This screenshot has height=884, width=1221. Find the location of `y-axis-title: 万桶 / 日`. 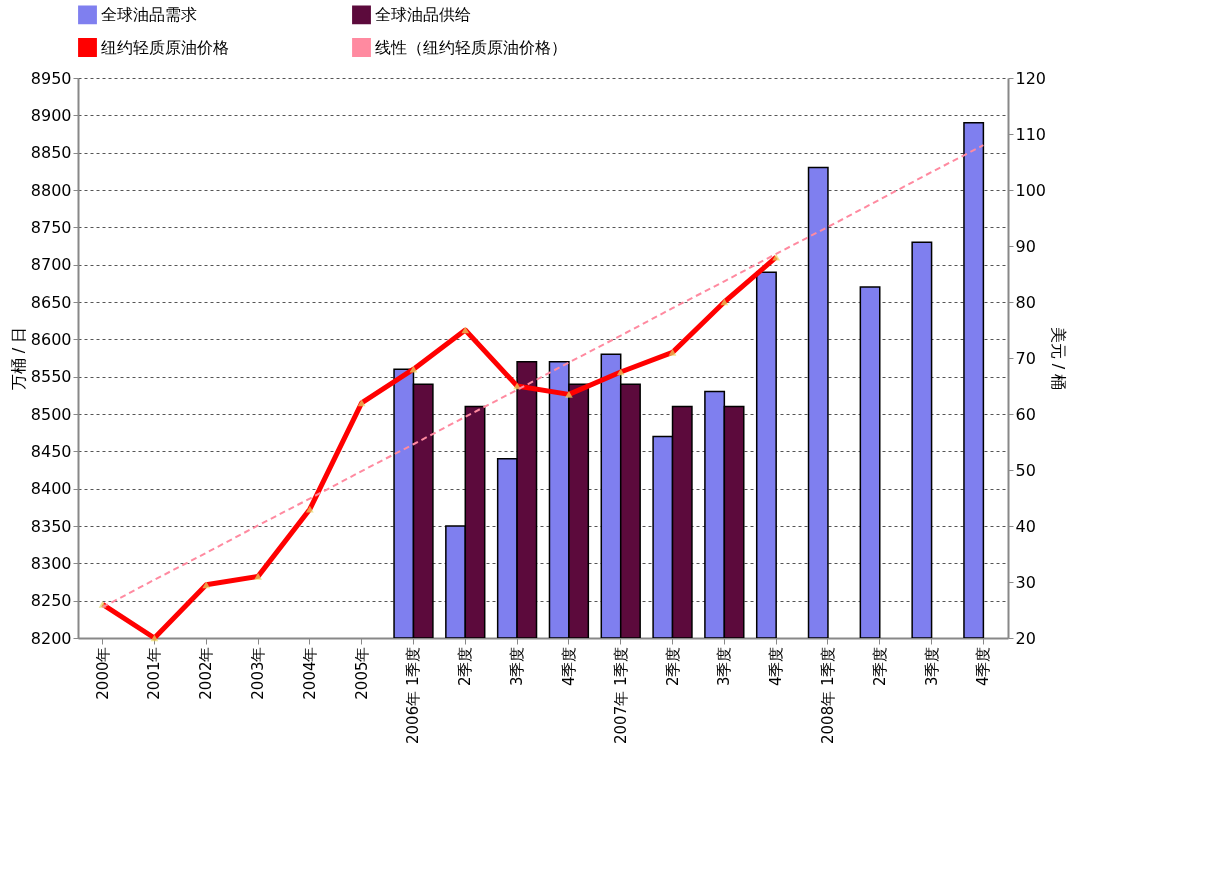

y-axis-title: 万桶 / 日 is located at coordinates (18, 358).